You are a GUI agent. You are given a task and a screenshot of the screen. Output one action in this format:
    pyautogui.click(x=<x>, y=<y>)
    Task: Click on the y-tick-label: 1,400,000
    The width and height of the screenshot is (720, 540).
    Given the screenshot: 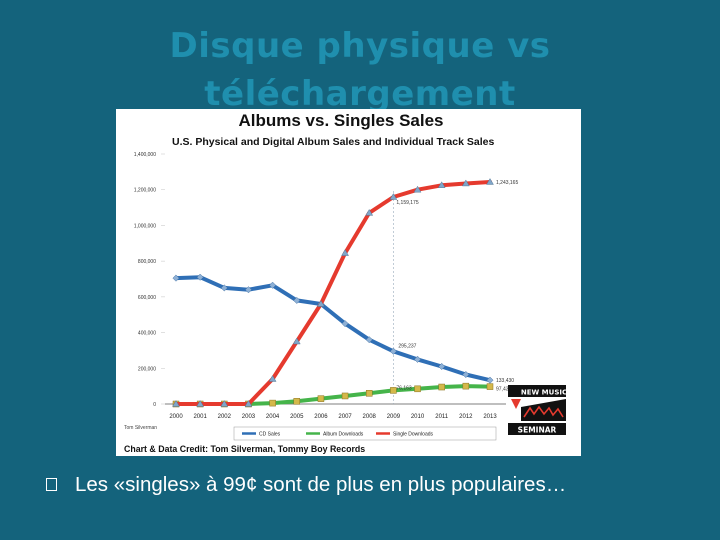 What is the action you would take?
    pyautogui.click(x=145, y=155)
    